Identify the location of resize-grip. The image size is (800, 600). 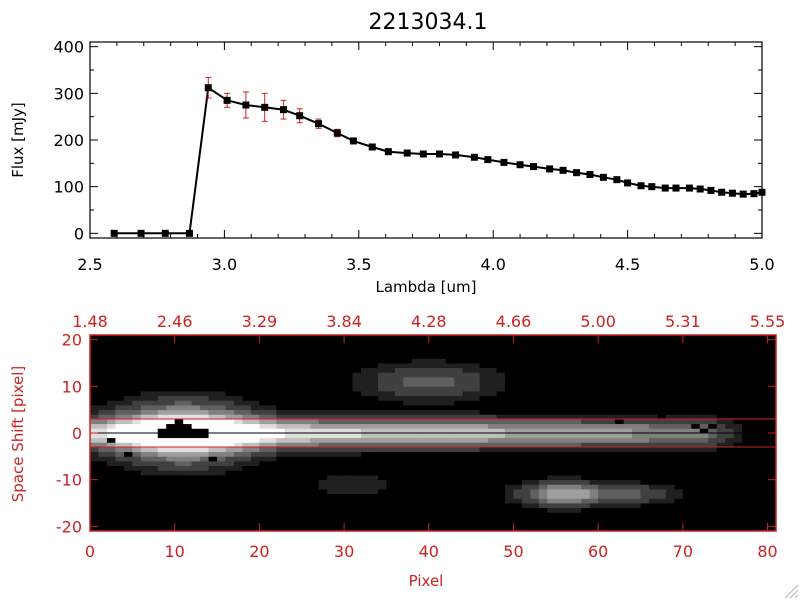
(791, 591).